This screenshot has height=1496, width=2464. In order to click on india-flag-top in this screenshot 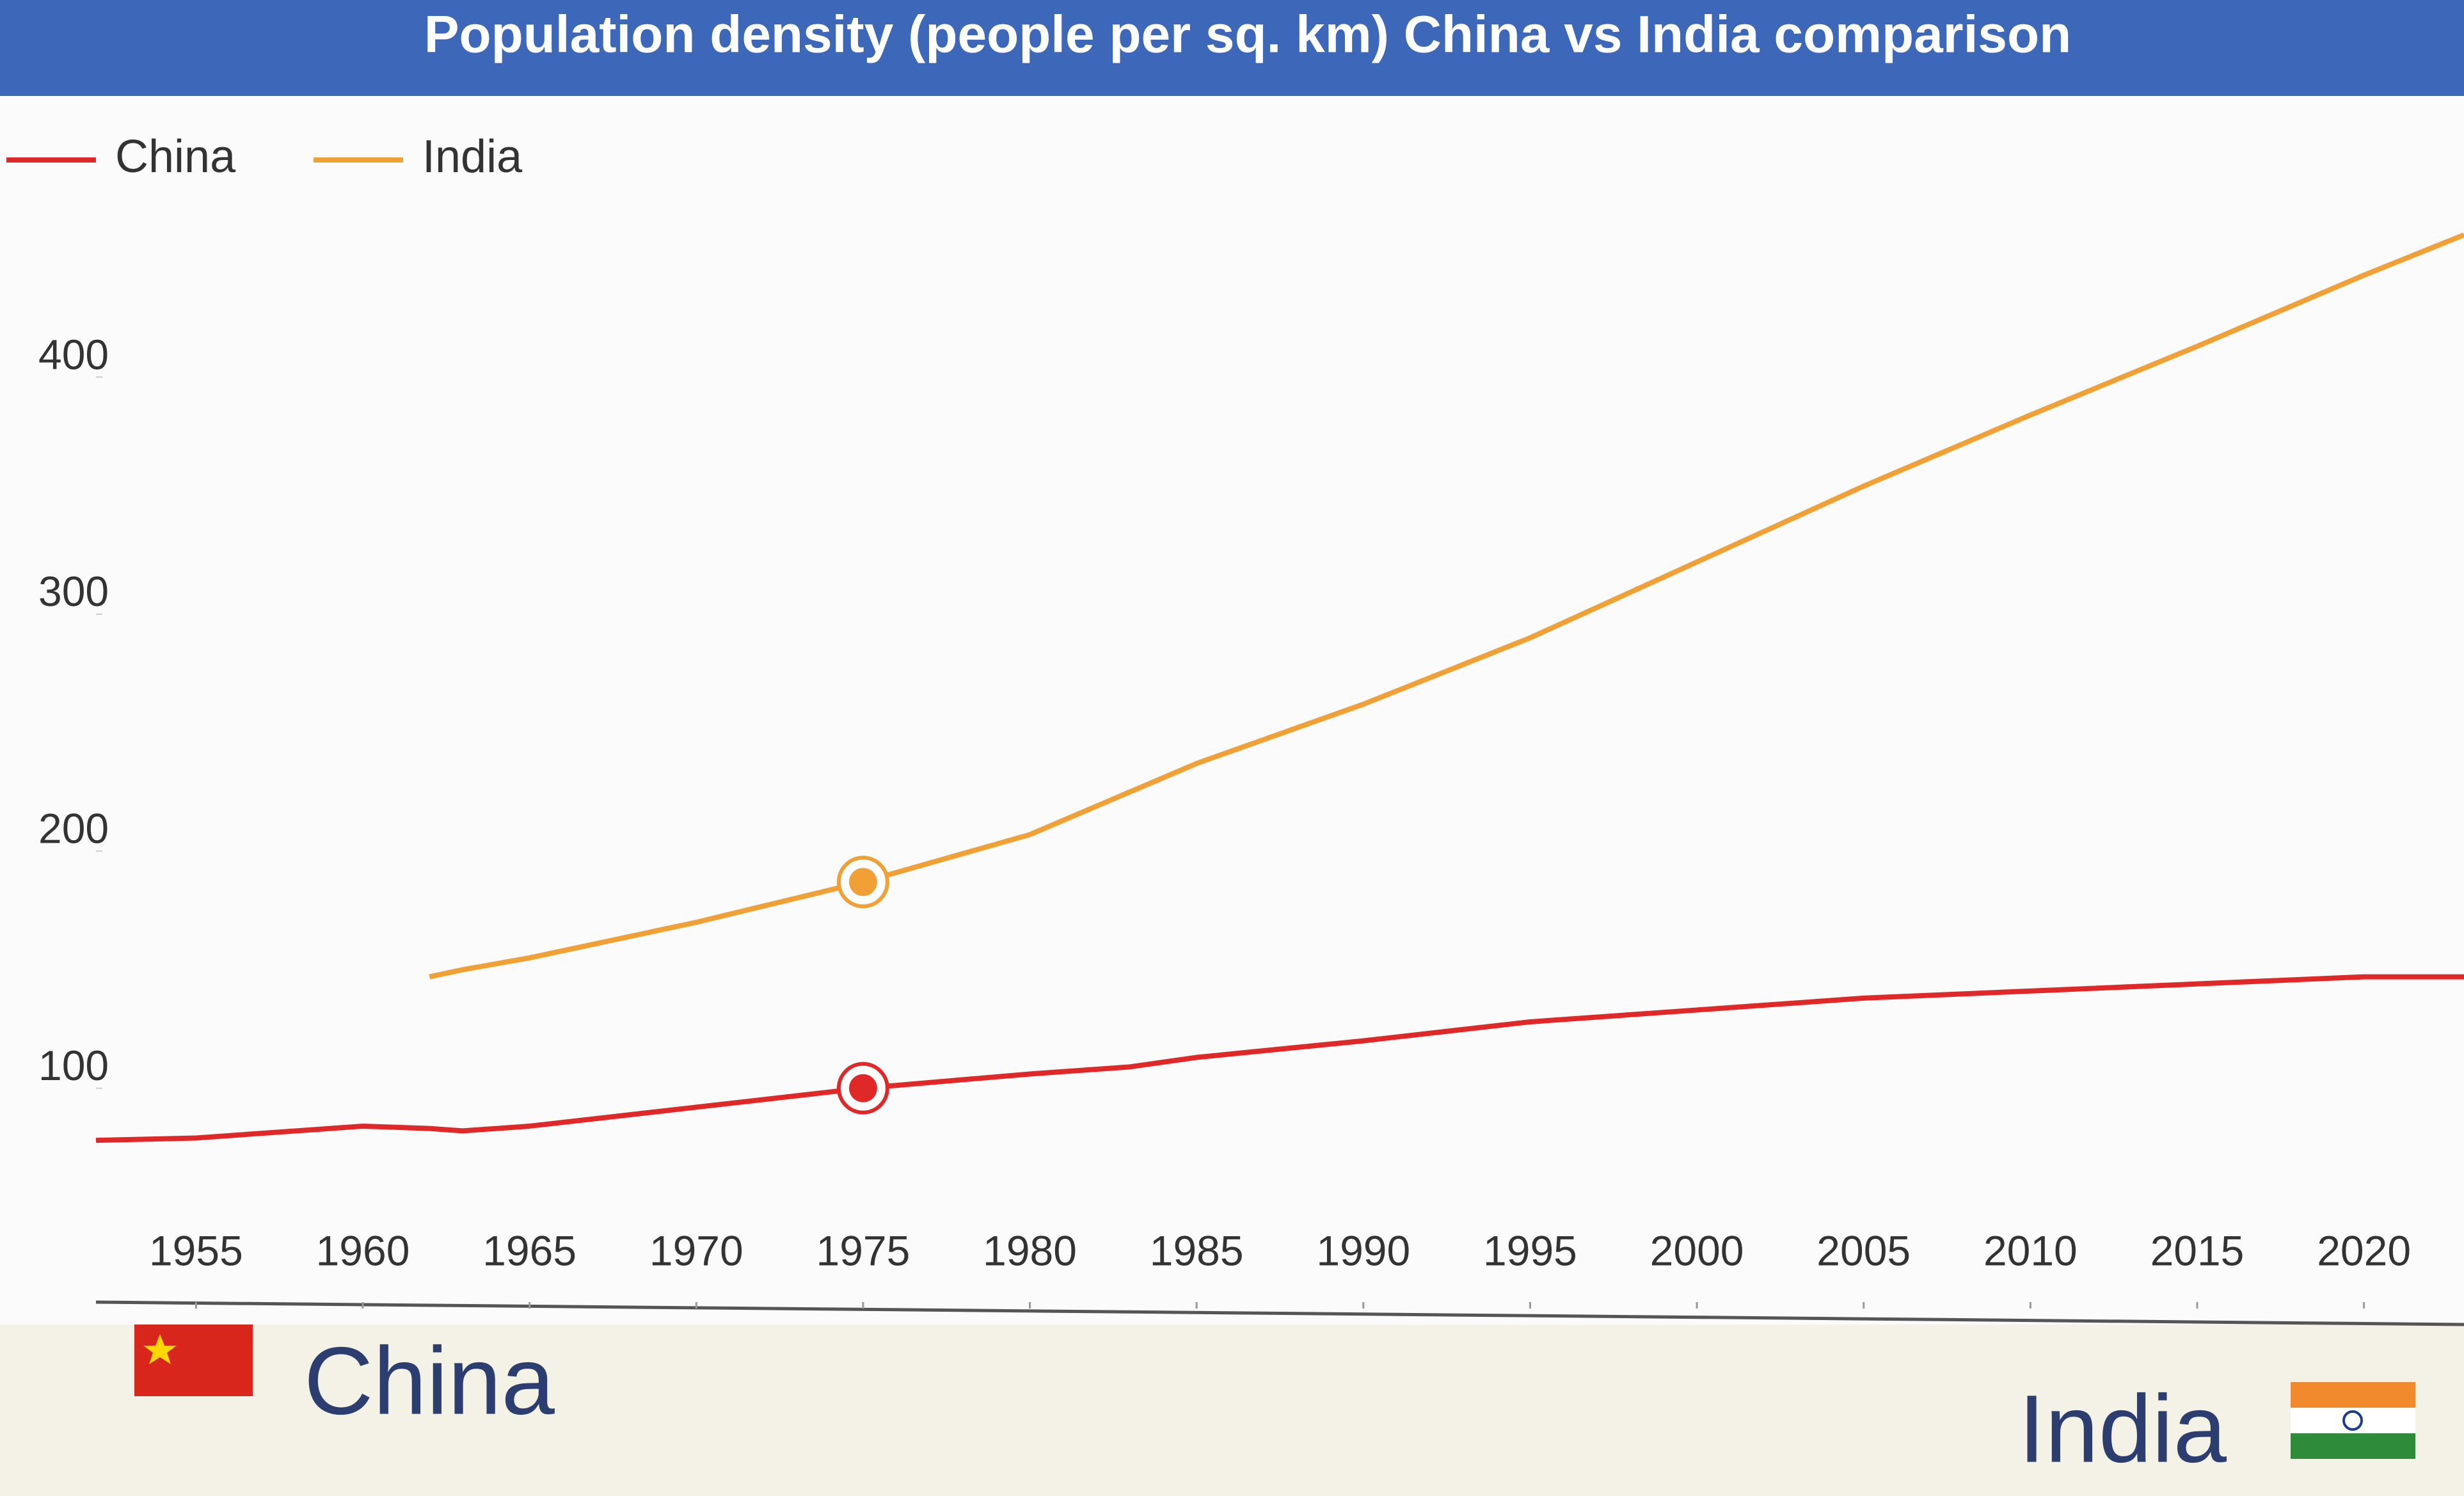, I will do `click(2353, 1395)`.